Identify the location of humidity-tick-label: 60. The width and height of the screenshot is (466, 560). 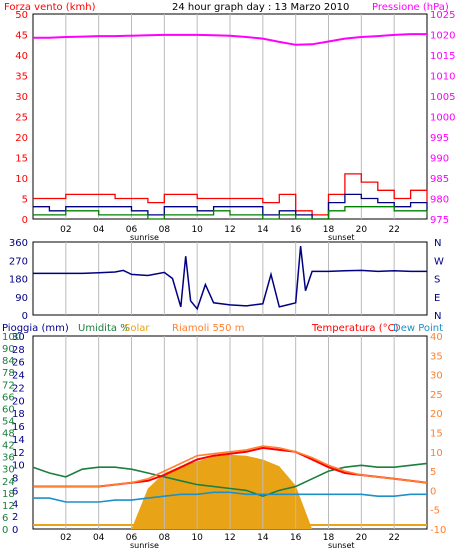
(8, 409).